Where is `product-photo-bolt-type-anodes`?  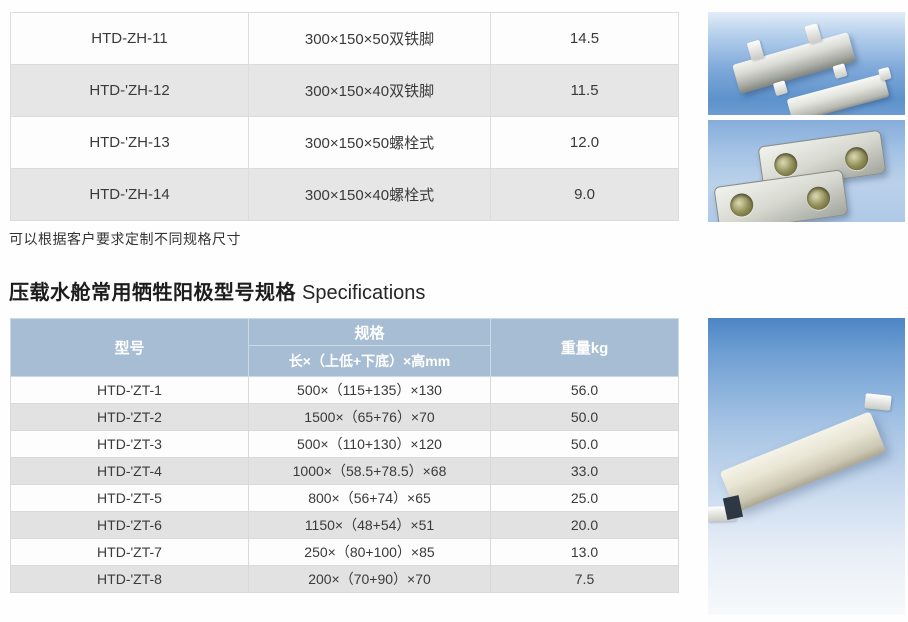
product-photo-bolt-type-anodes is located at coordinates (806, 171).